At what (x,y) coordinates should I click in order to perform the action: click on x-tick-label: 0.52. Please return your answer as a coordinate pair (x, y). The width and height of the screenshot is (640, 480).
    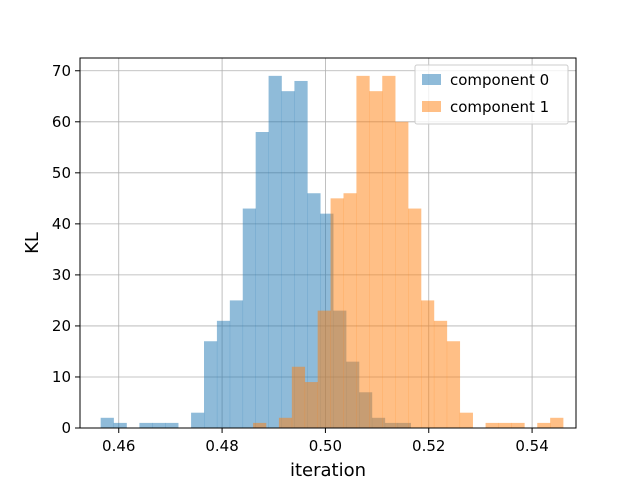
    Looking at the image, I should click on (428, 446).